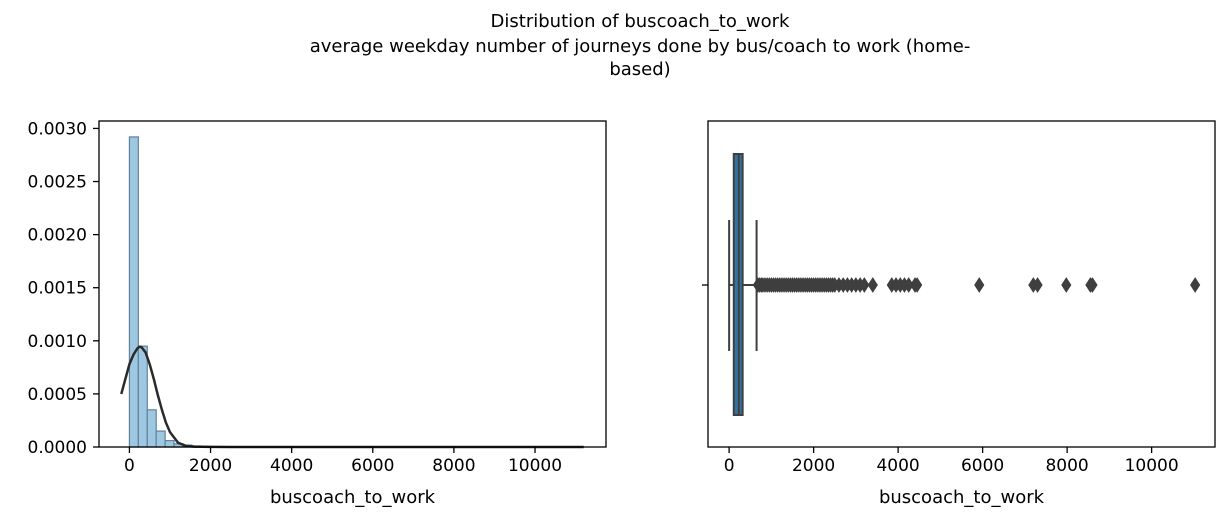  Describe the element at coordinates (57, 342) in the screenshot. I see `y-tick-label: 0.0010` at that location.